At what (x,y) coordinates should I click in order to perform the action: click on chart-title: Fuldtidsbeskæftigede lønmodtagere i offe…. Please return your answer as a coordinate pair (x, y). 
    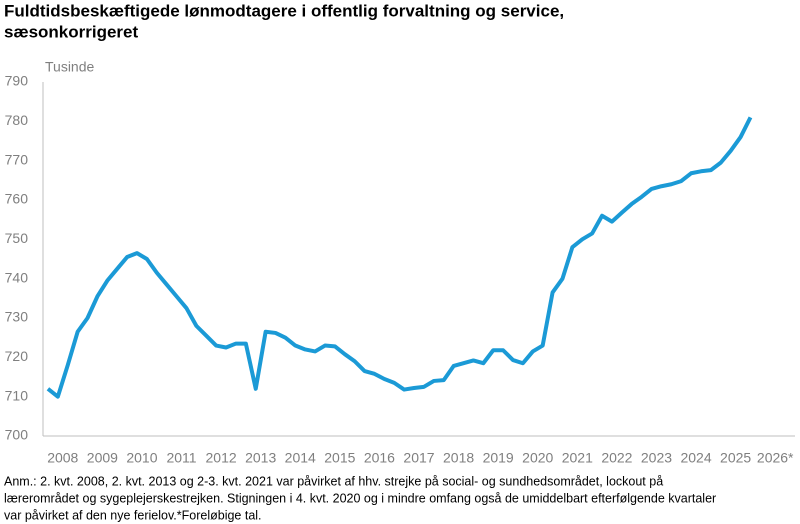
    Looking at the image, I should click on (284, 10).